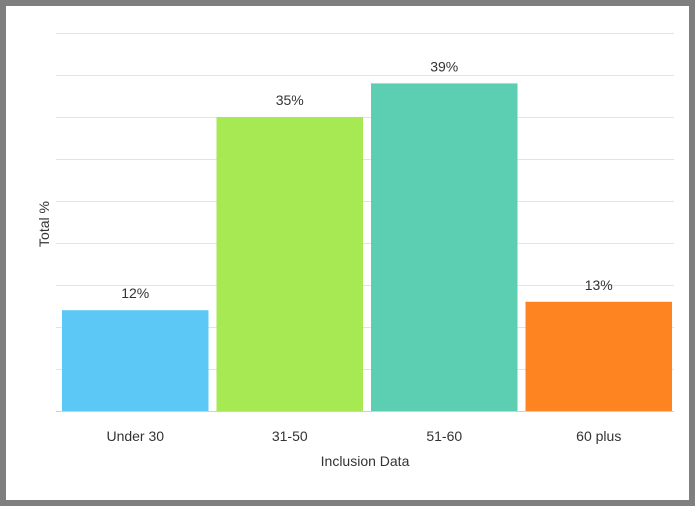  Describe the element at coordinates (599, 285) in the screenshot. I see `data-label: 13%` at that location.